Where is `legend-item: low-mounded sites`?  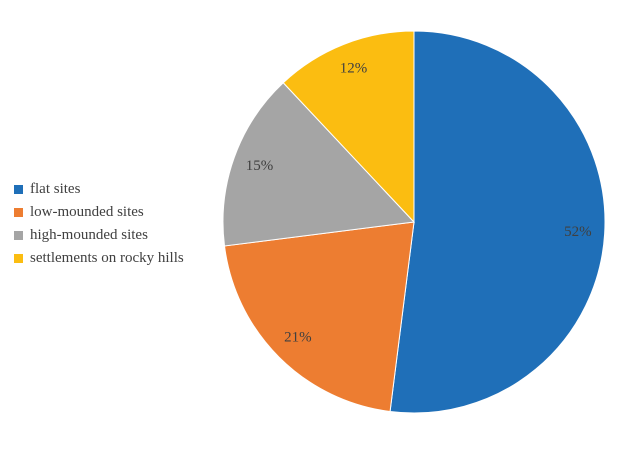
legend-item: low-mounded sites is located at coordinates (99, 212).